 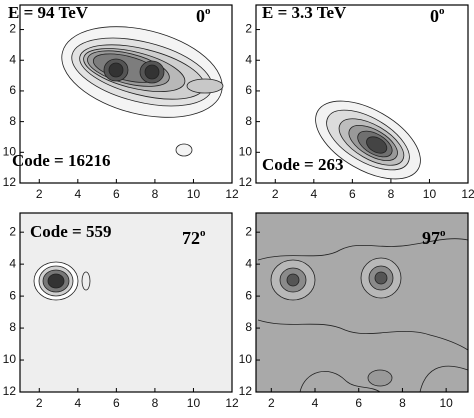 What do you see at coordinates (304, 12) in the screenshot?
I see `panel-title: E = 3.3 TeV` at bounding box center [304, 12].